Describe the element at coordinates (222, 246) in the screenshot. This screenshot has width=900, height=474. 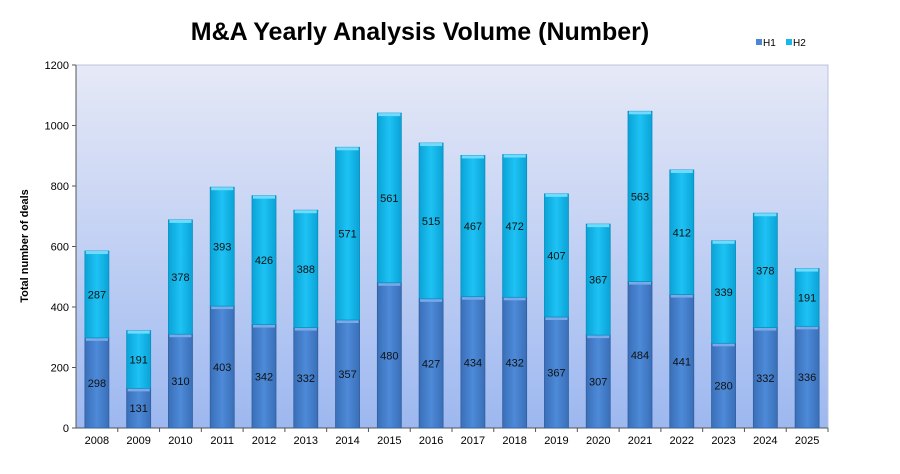
I see `bar-h2-2011` at that location.